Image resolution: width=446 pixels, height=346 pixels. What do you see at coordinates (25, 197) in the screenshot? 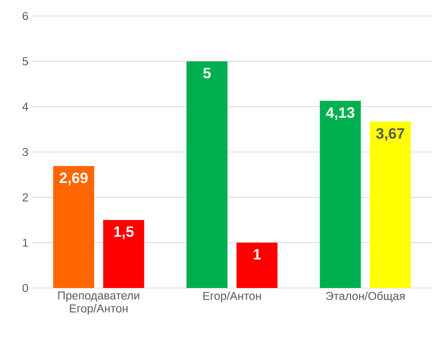
I see `y-tick-label: 2` at bounding box center [25, 197].